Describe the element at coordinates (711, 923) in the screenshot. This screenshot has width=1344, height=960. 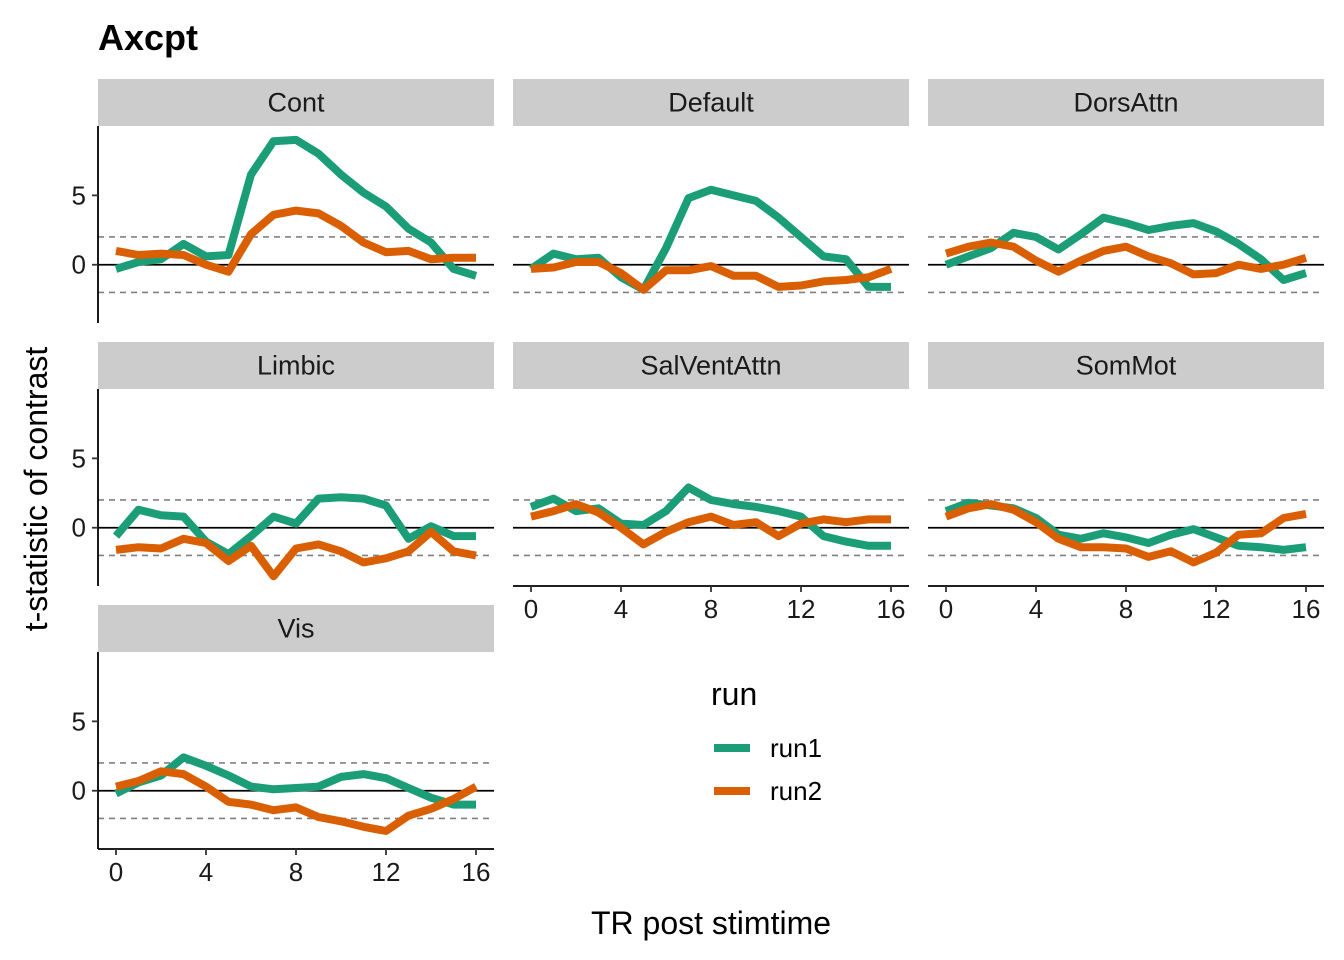
I see `x-axis-title: TR post stimtime` at that location.